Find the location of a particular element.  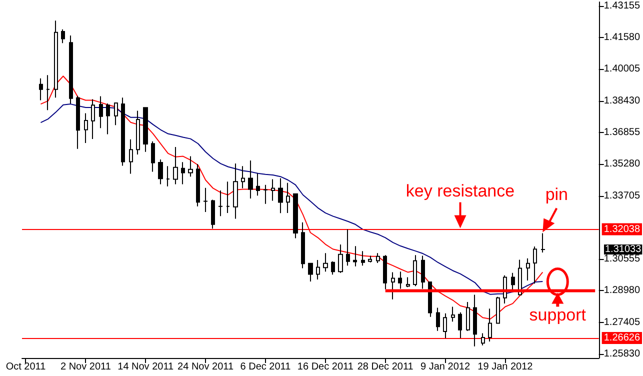

x-tick-label: 16 Dec 2011 is located at coordinates (325, 367).